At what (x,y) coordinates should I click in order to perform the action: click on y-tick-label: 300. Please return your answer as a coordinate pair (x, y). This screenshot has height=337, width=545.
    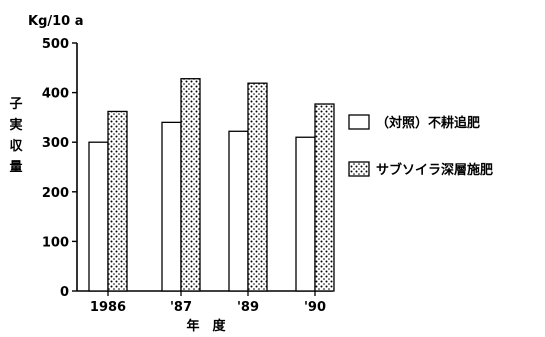
    Looking at the image, I should click on (55, 143).